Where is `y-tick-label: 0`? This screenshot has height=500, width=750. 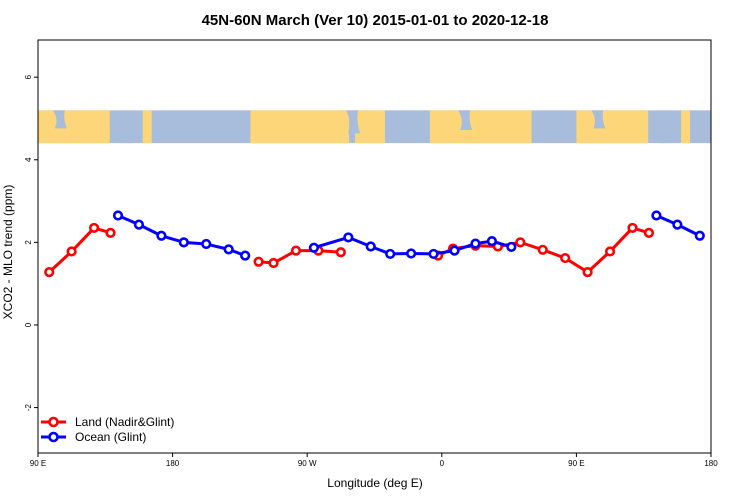 y-tick-label: 0 is located at coordinates (28, 324).